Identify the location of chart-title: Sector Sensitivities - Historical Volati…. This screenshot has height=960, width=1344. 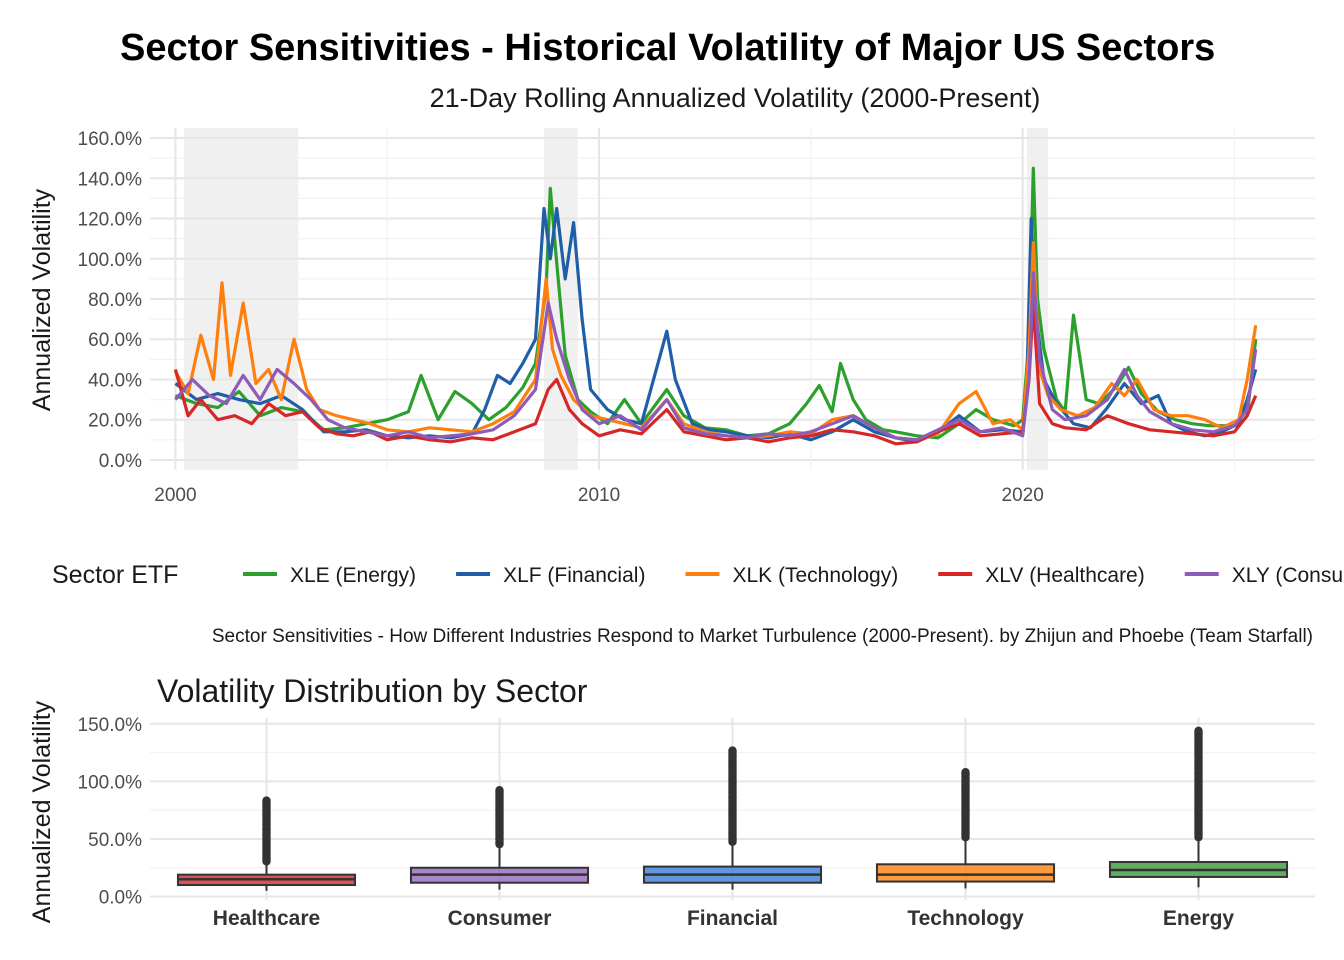
(667, 48).